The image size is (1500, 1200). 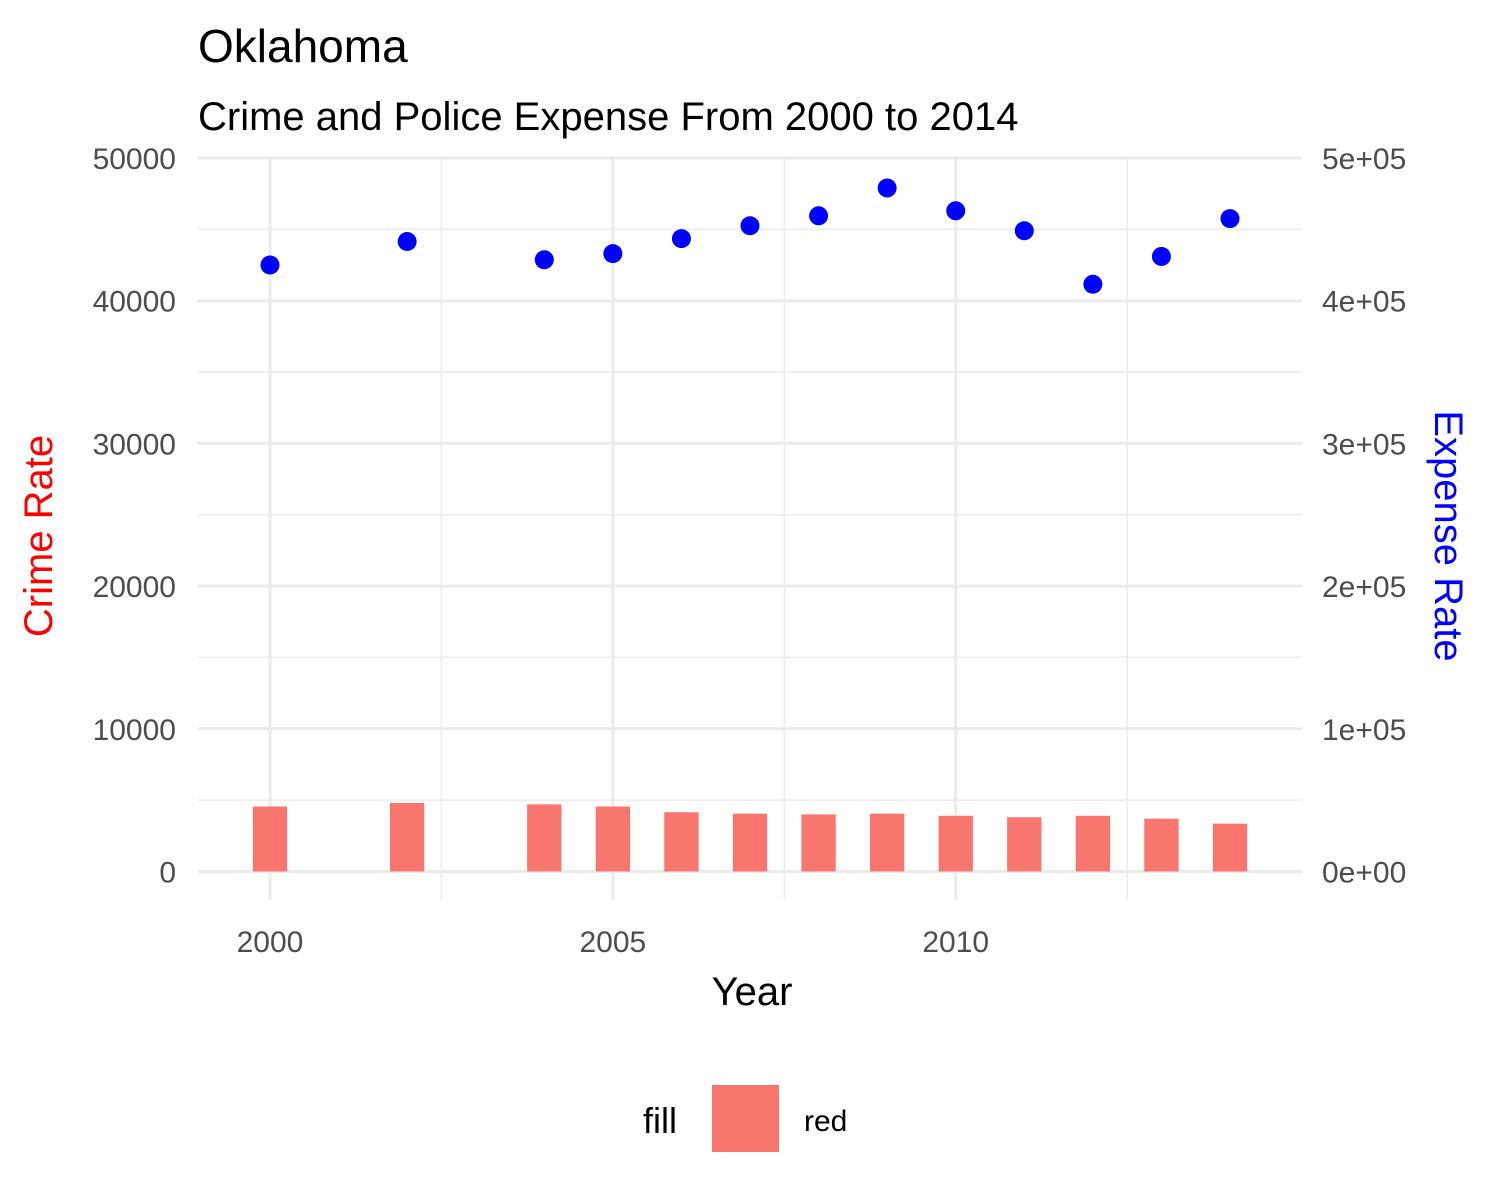 What do you see at coordinates (134, 159) in the screenshot?
I see `y-left-tick-label: 50000` at bounding box center [134, 159].